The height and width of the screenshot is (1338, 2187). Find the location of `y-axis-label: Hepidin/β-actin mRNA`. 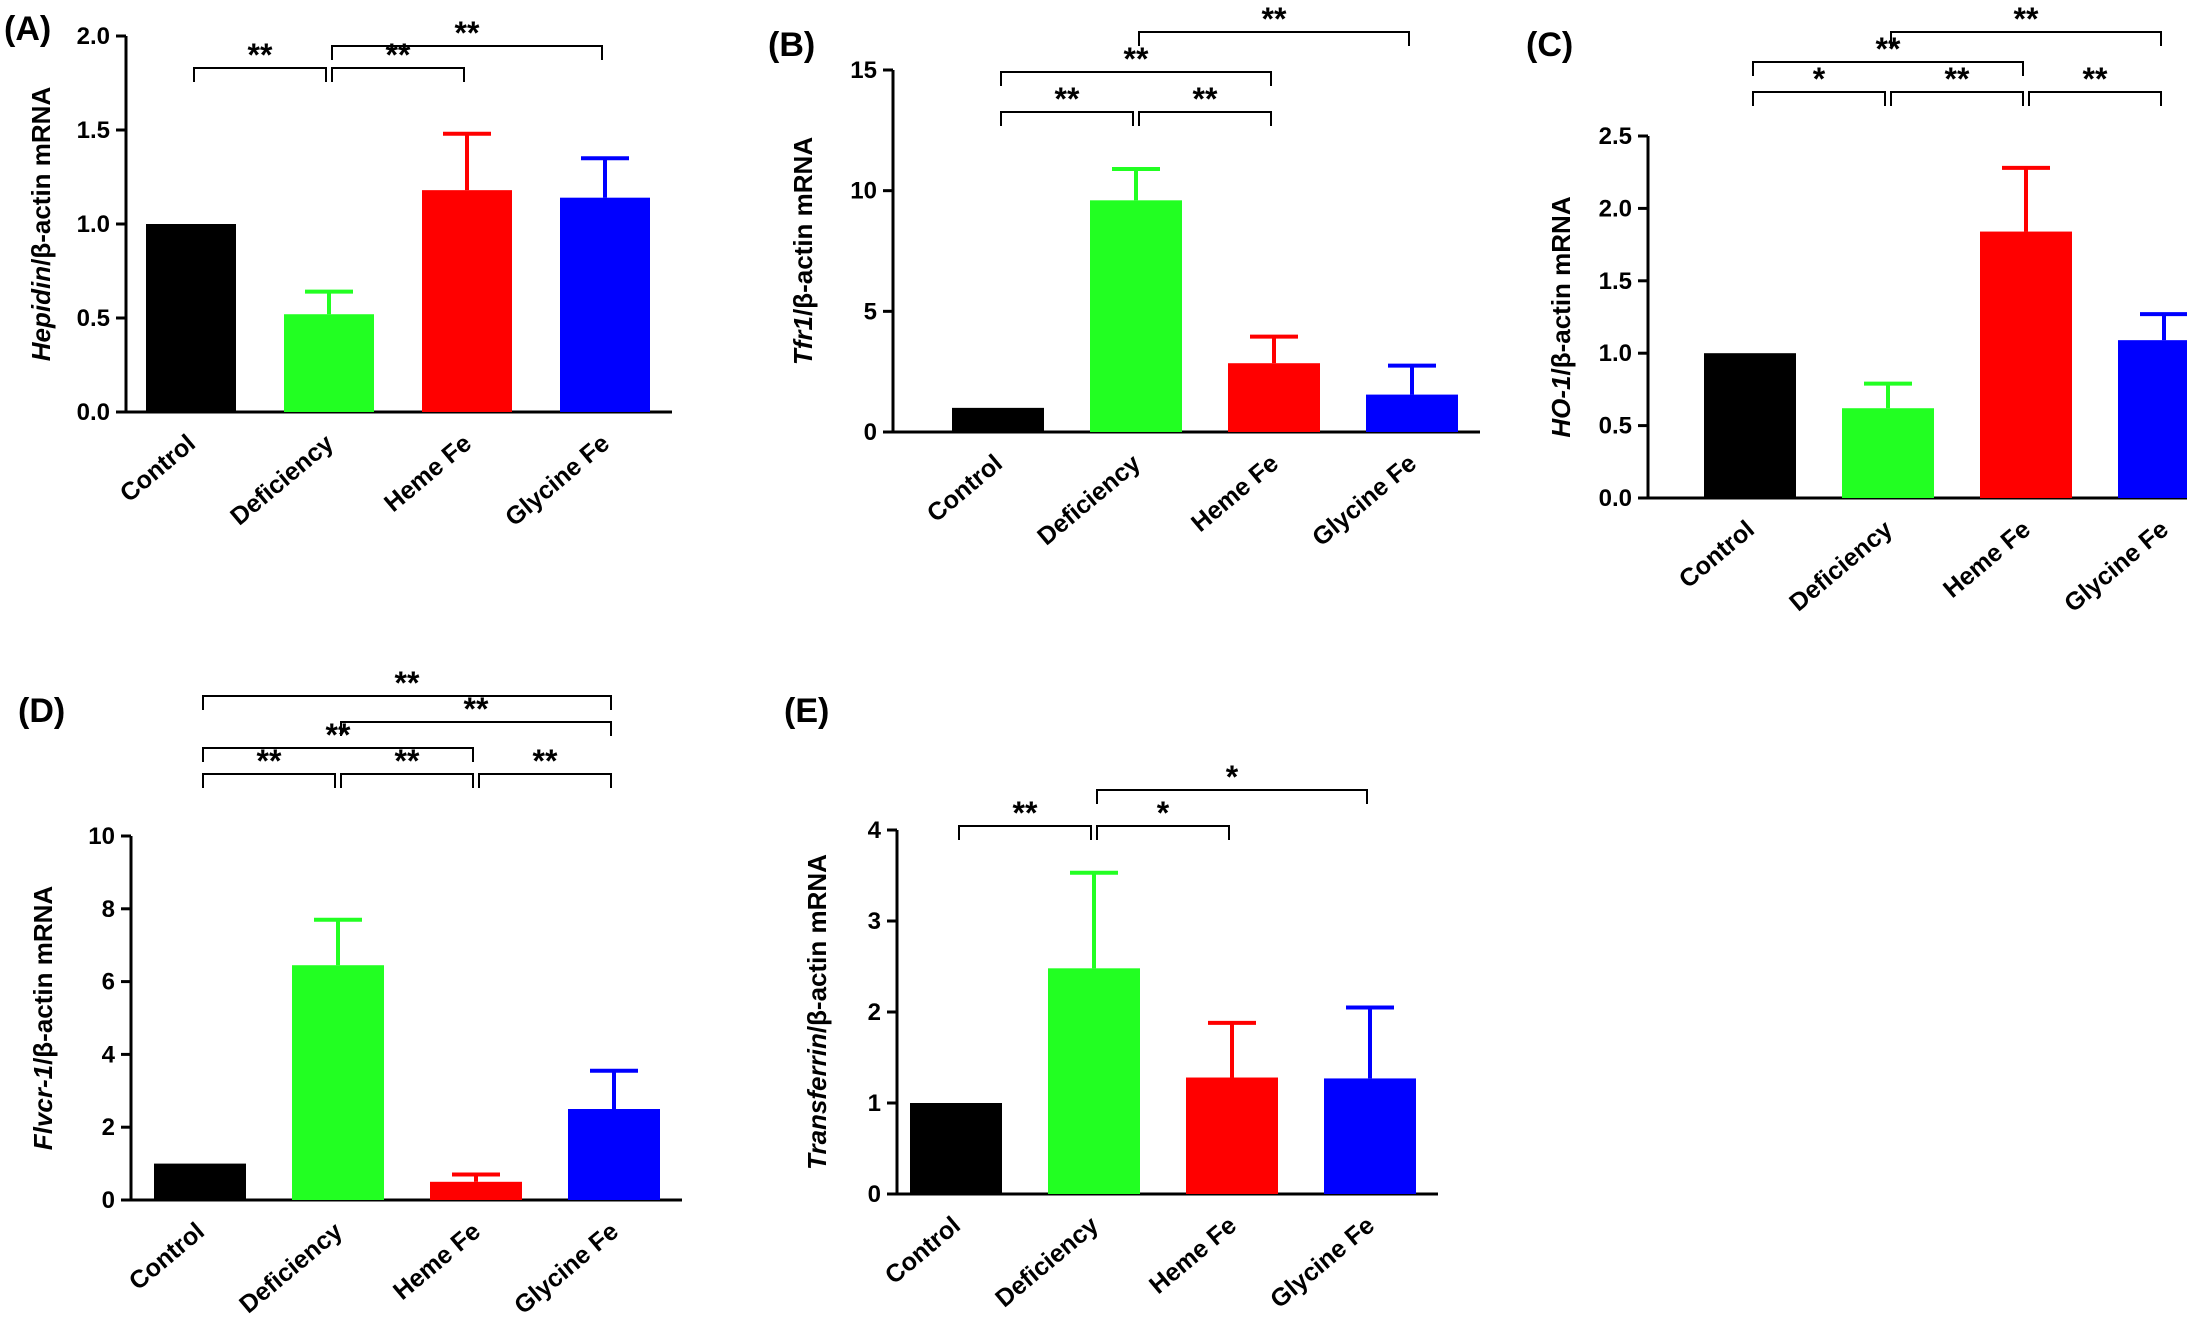

y-axis-label: Hepidin/β-actin mRNA is located at coordinates (41, 224).